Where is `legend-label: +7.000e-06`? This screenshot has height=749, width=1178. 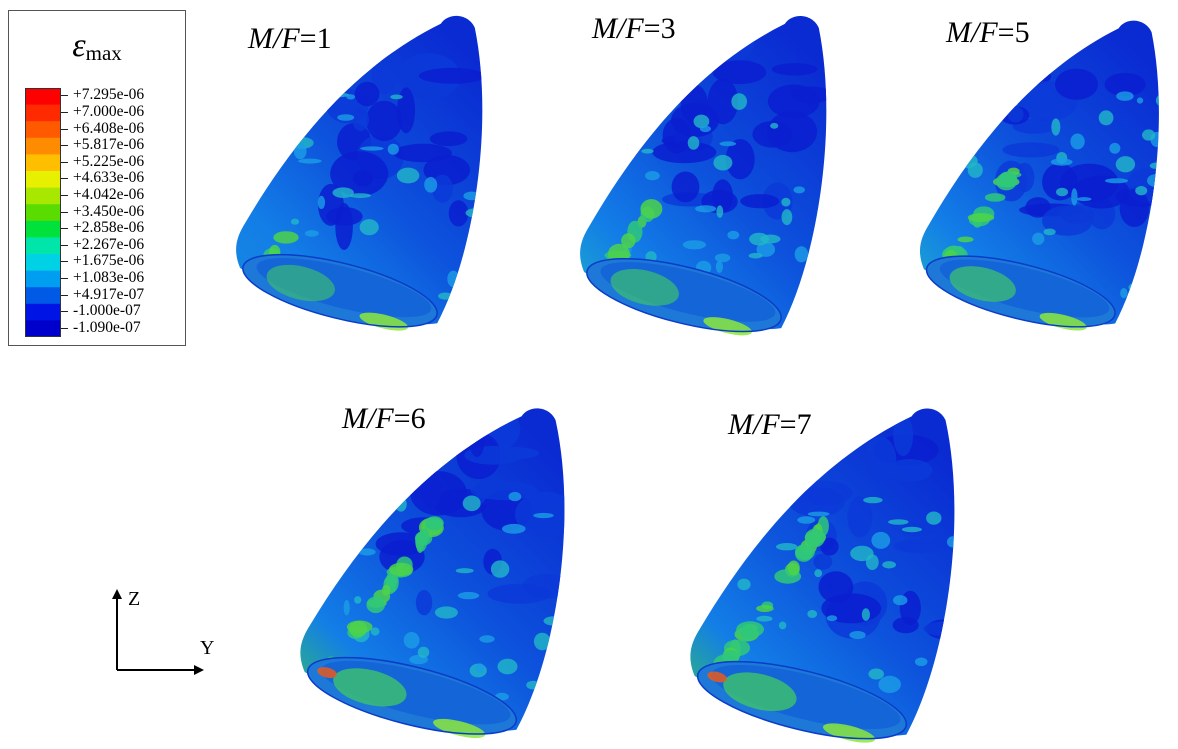
legend-label: +7.000e-06 is located at coordinates (109, 111).